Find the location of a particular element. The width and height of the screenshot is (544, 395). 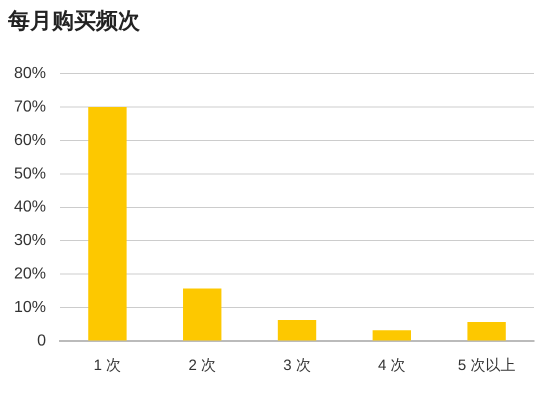

y-tick-label: 50% is located at coordinates (30, 173).